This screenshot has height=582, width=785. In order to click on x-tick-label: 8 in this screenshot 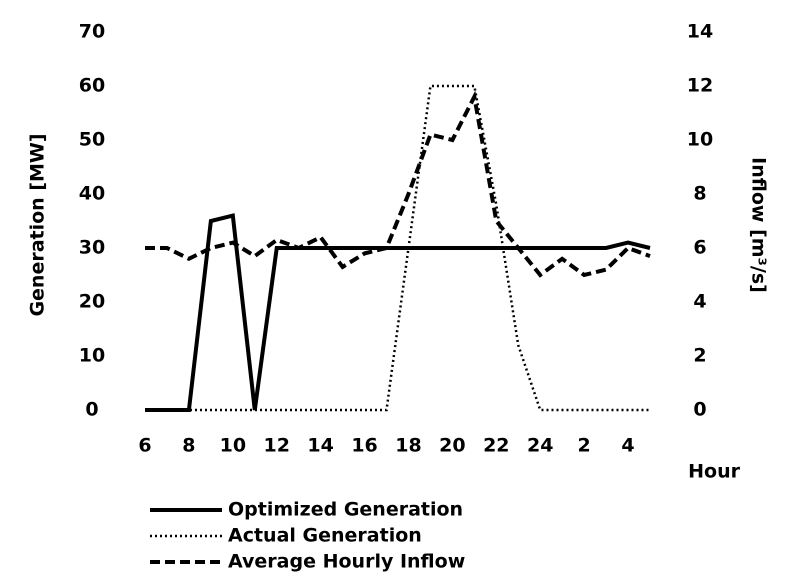, I will do `click(188, 446)`.